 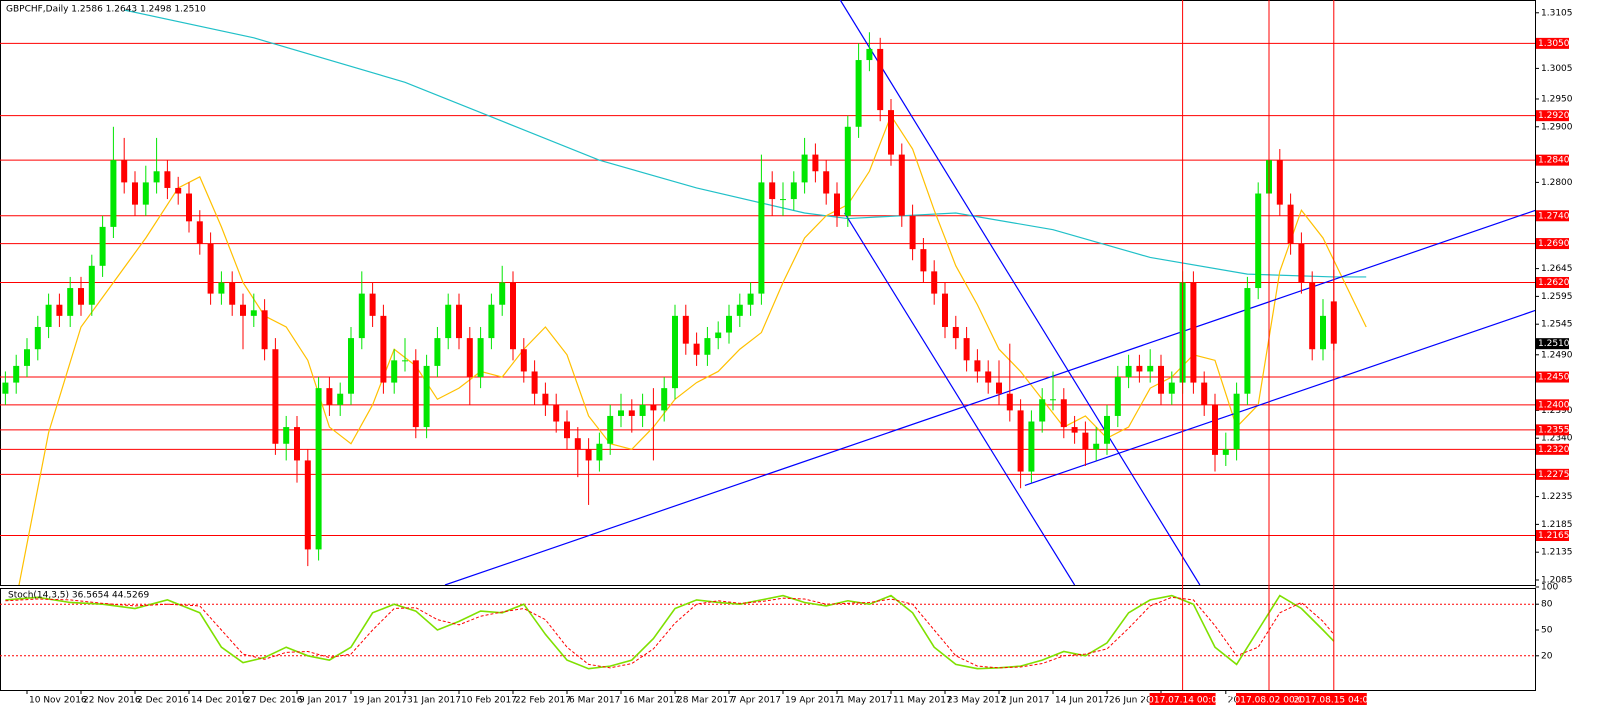 I want to click on last-price-label: 1.2510, so click(x=1554, y=344).